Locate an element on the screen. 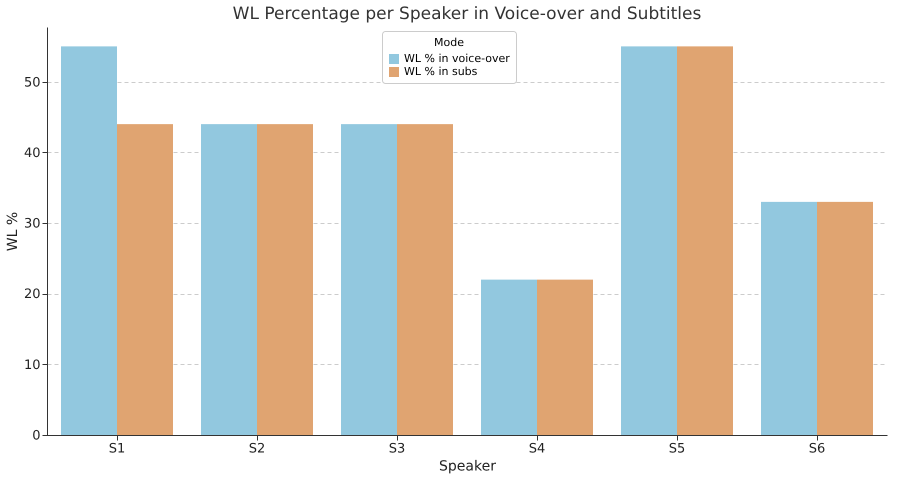 This screenshot has height=479, width=902. x-tick-label: S6 is located at coordinates (817, 449).